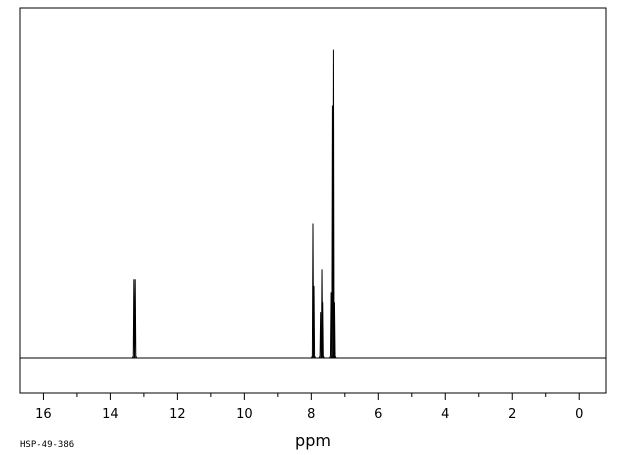 Image resolution: width=620 pixels, height=455 pixels. Describe the element at coordinates (47, 445) in the screenshot. I see `spectrum-code-label: HSP-49-386` at that location.